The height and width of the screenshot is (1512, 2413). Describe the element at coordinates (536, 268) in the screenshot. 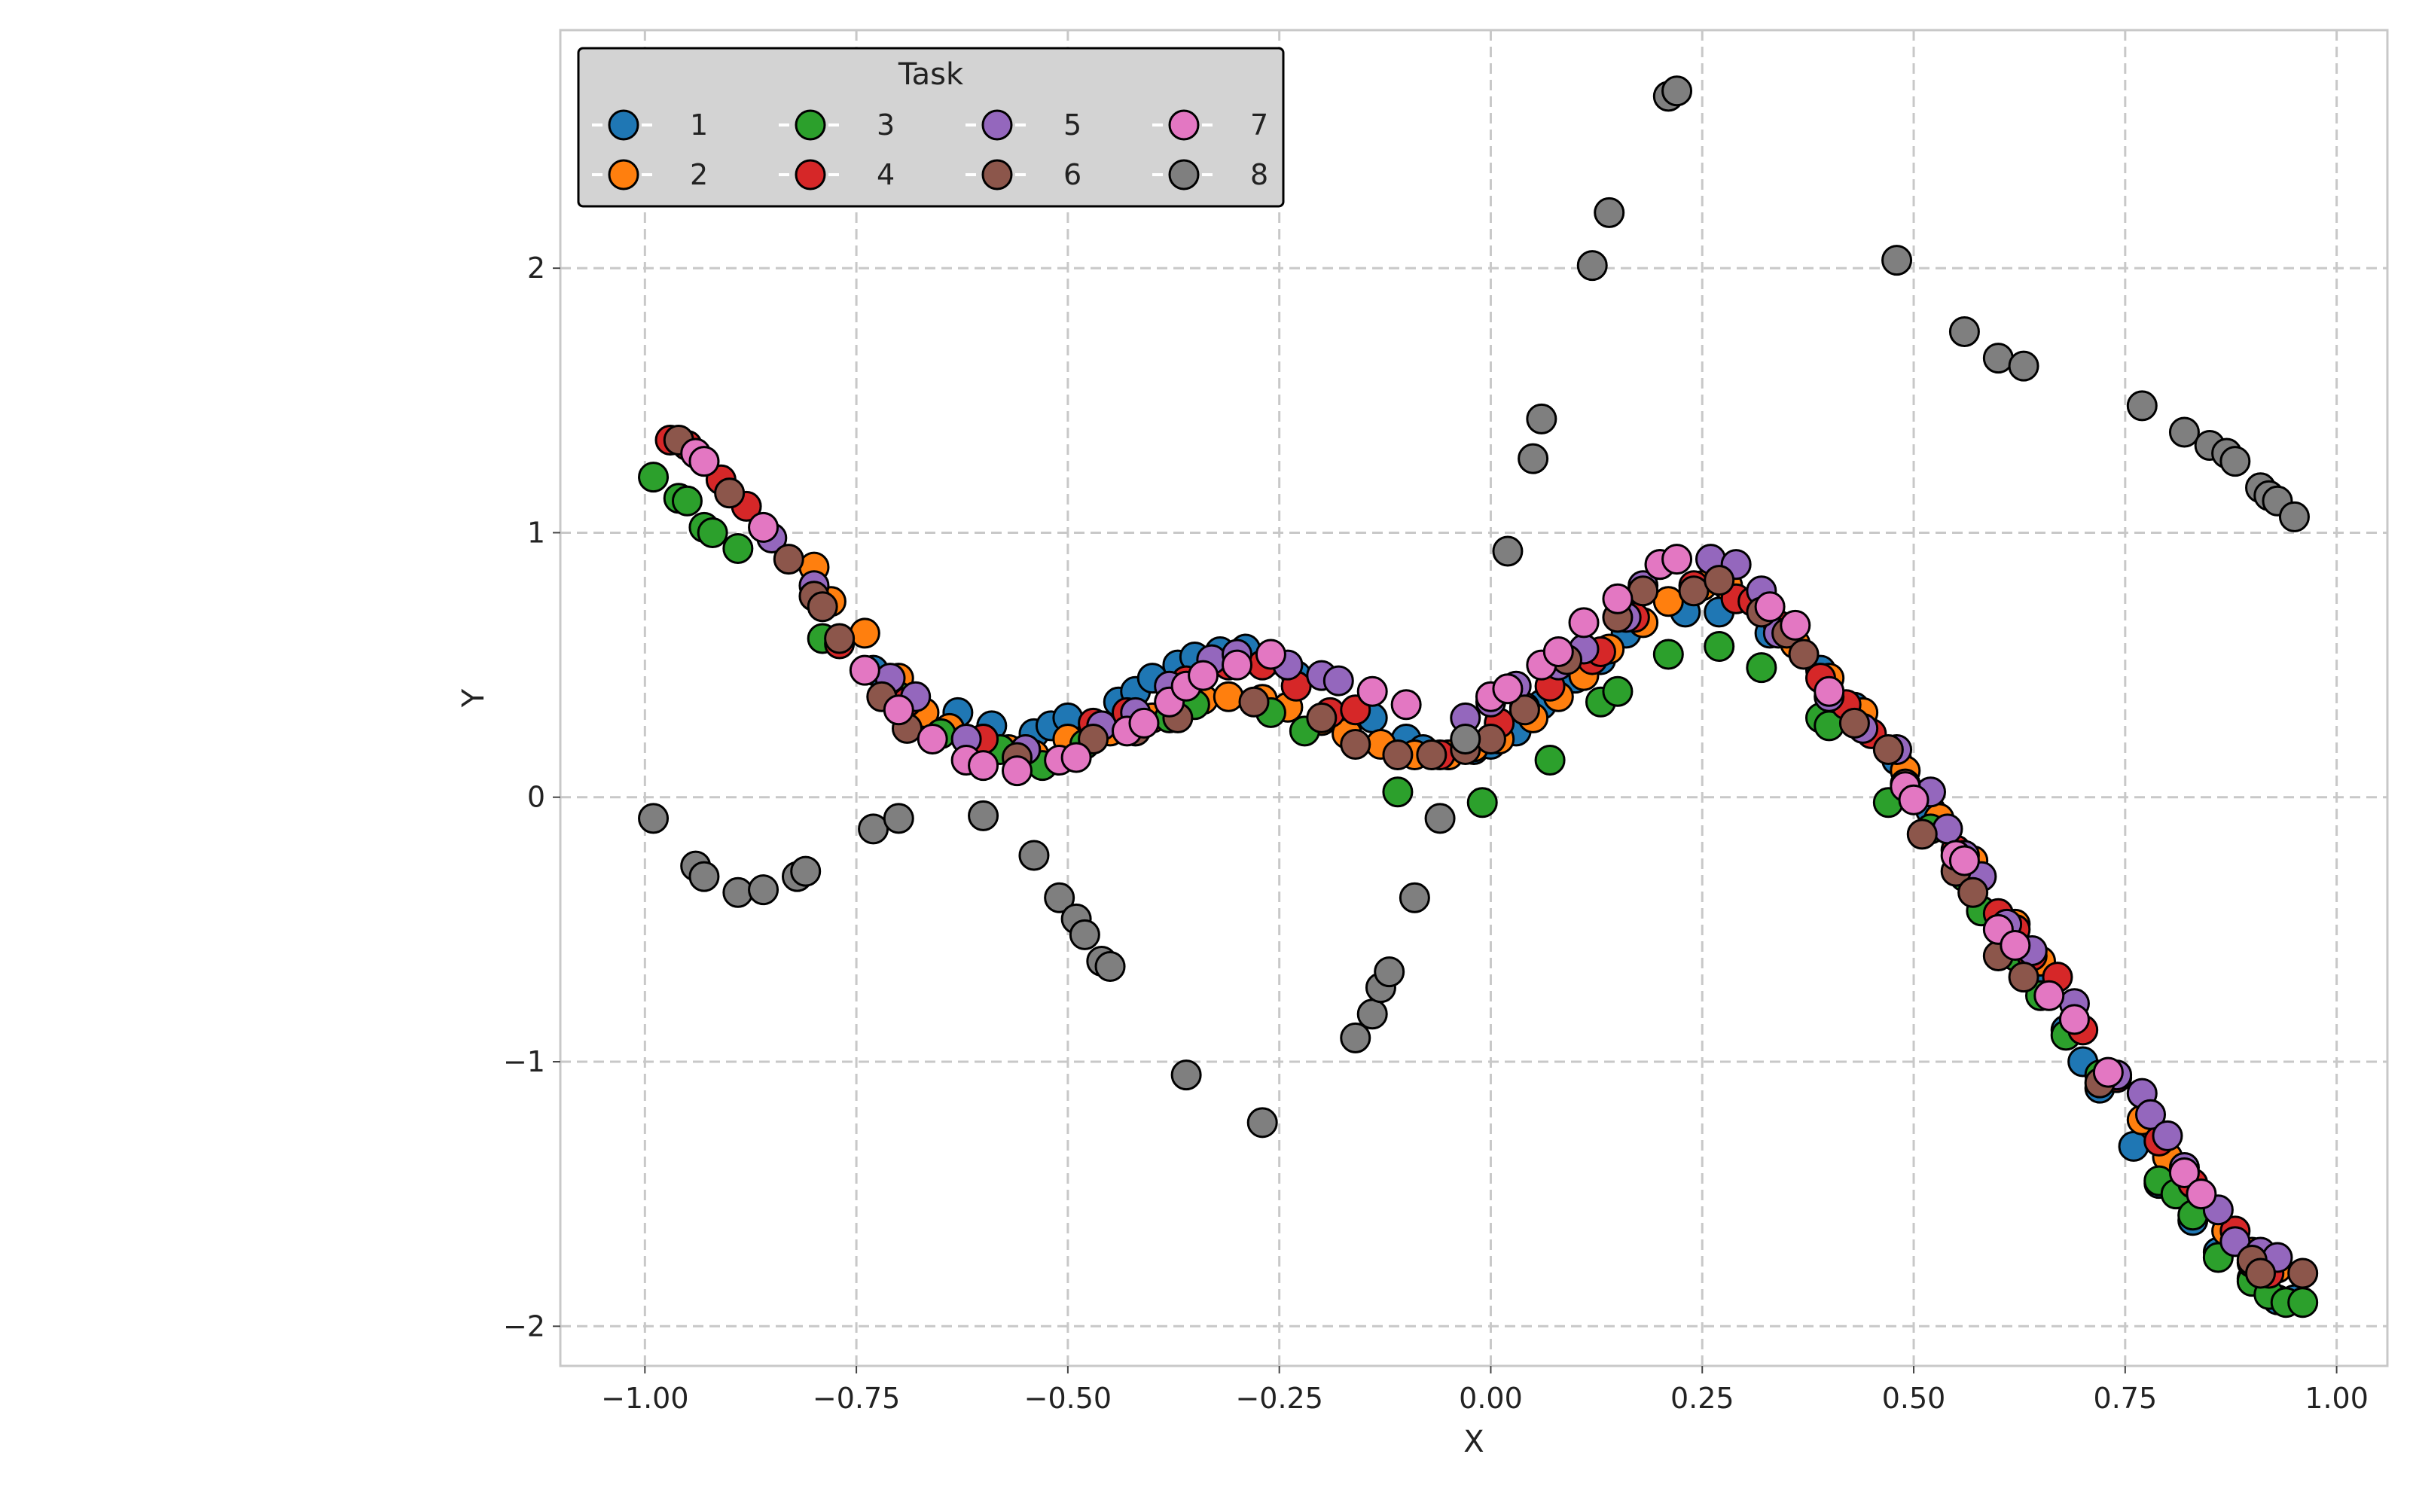

I see `y-tick-label: 2` at that location.